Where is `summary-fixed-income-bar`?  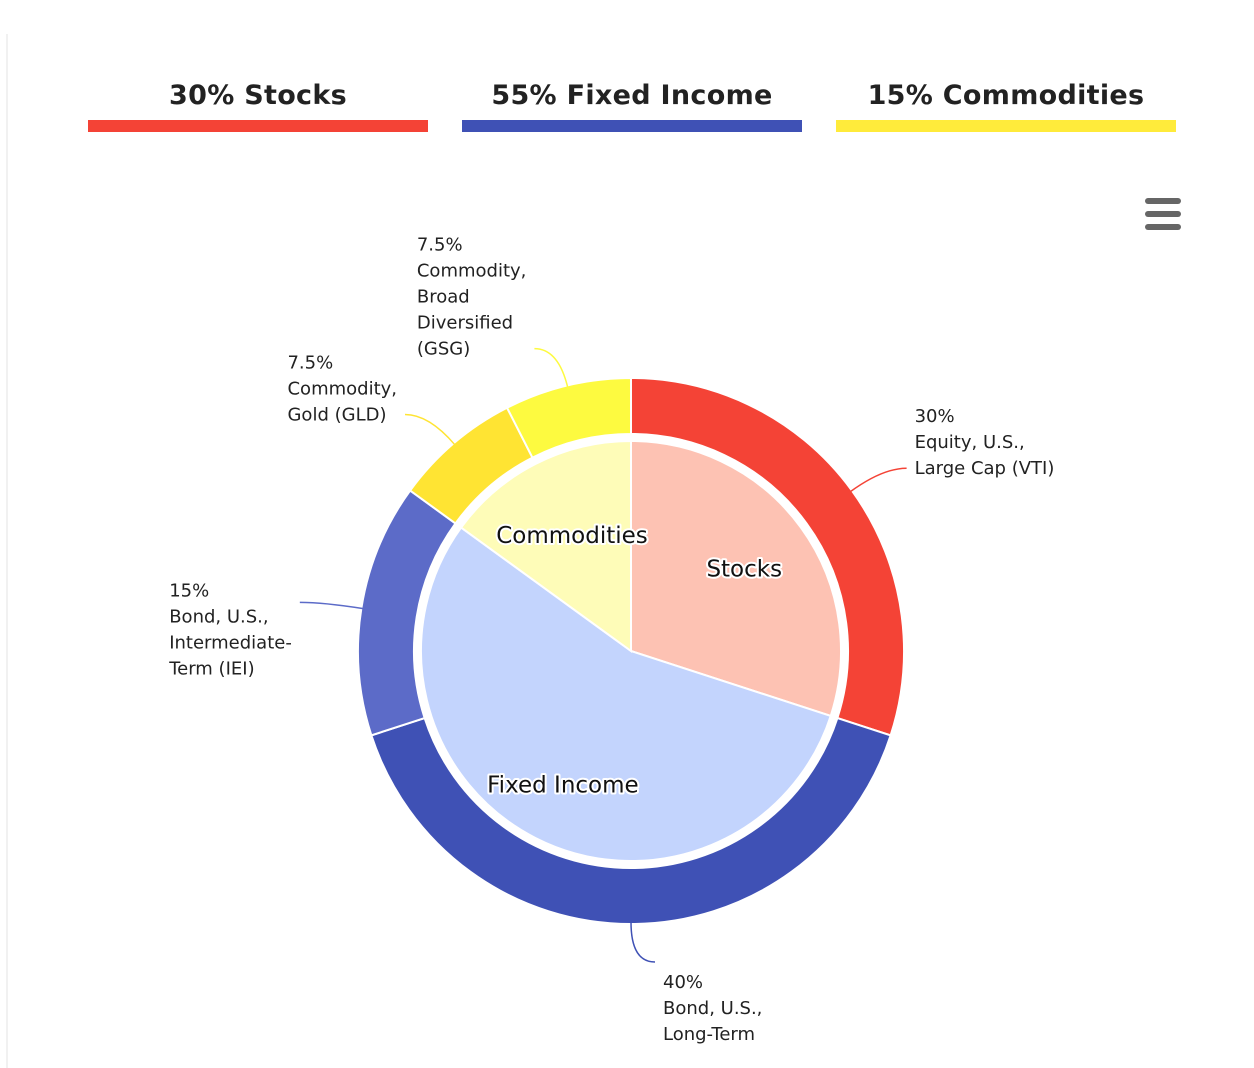 summary-fixed-income-bar is located at coordinates (632, 126).